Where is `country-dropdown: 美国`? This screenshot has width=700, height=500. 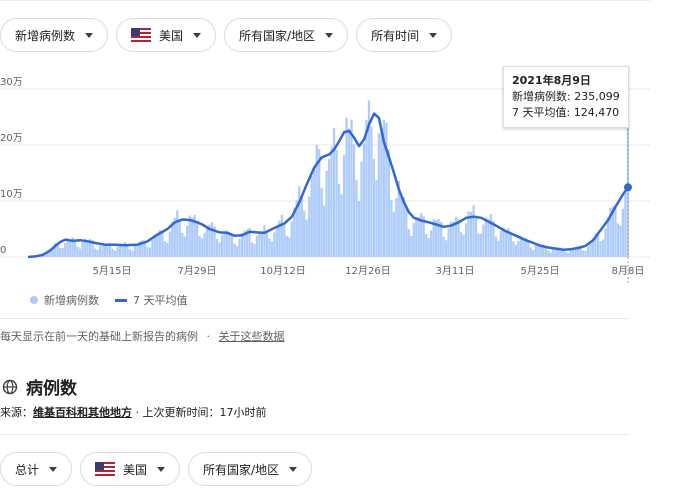
country-dropdown: 美国 is located at coordinates (166, 35).